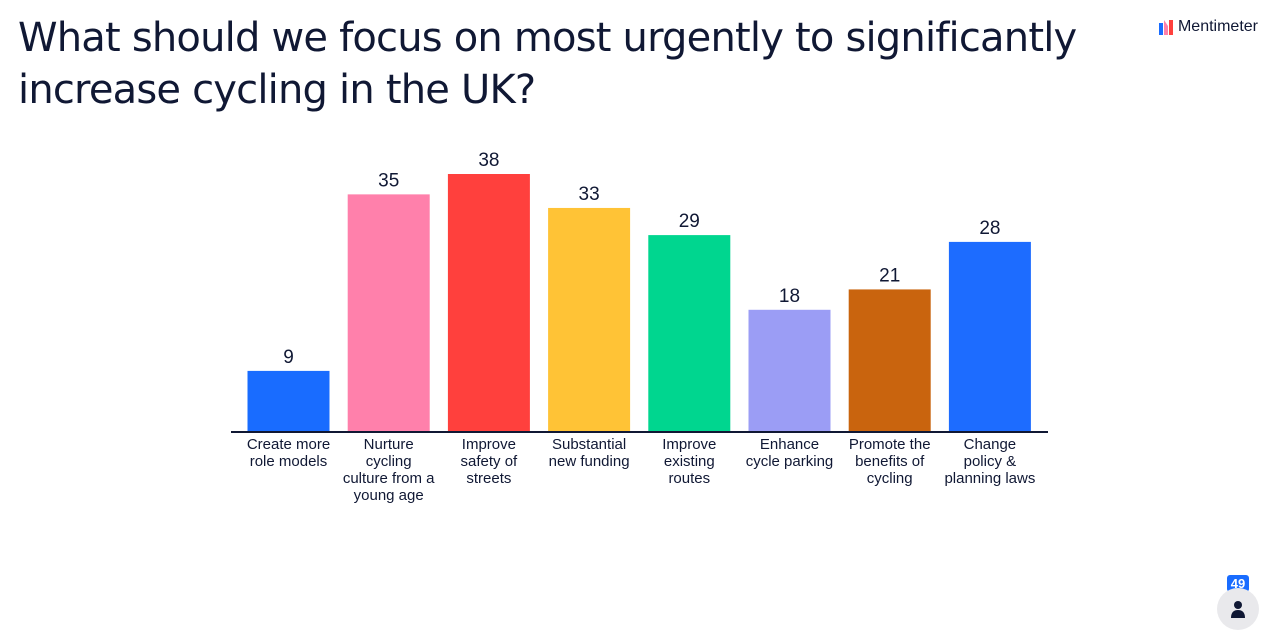 The width and height of the screenshot is (1266, 636). I want to click on bar-value-label: 38, so click(488, 160).